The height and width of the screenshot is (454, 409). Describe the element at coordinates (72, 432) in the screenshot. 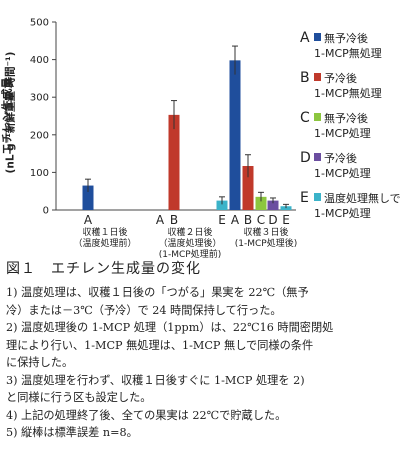

I see `caption-note: 5) 縦棒は標準誤差 n=8。` at that location.